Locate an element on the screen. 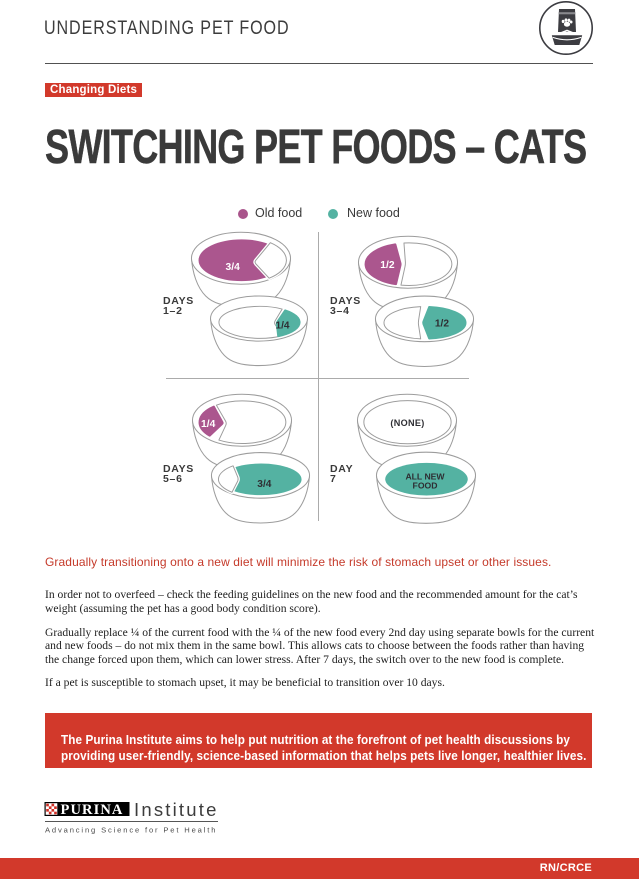 The height and width of the screenshot is (879, 639). svg-text: PURINA is located at coordinates (92, 810).